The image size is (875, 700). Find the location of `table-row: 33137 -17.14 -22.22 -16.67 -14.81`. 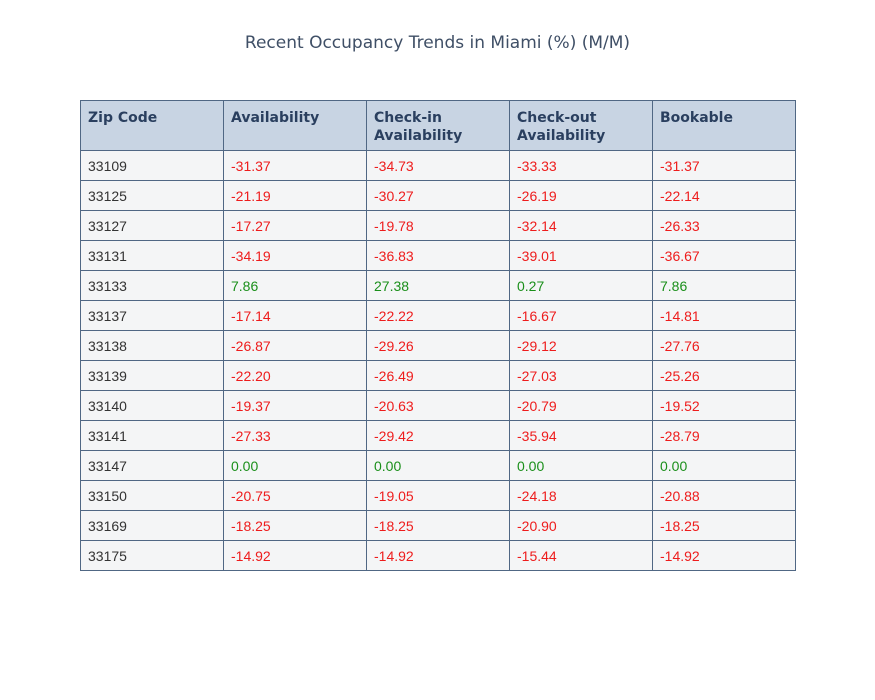

table-row: 33137 -17.14 -22.22 -16.67 -14.81 is located at coordinates (438, 315).